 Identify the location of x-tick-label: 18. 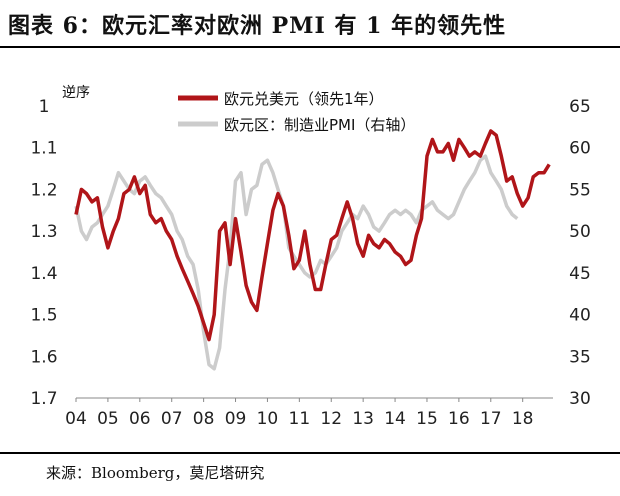
(523, 419).